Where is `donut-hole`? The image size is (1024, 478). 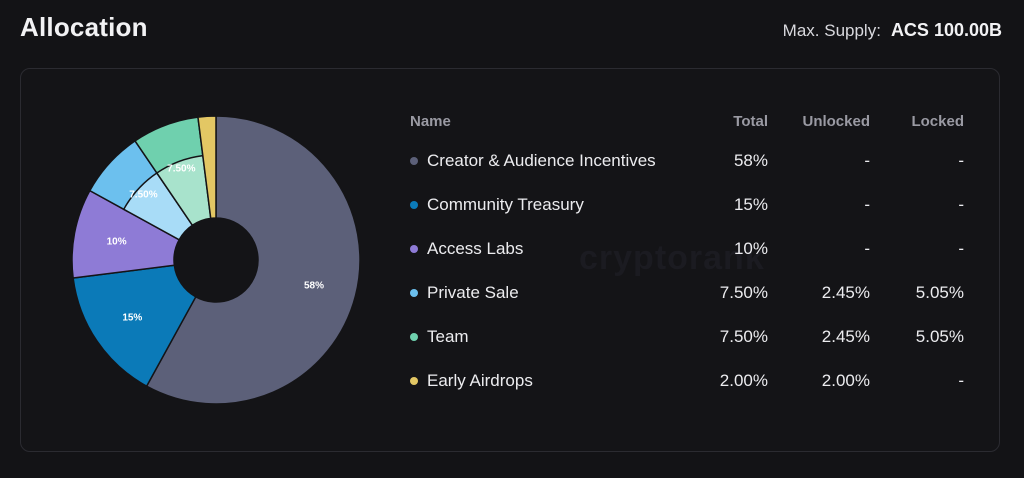
donut-hole is located at coordinates (216, 260).